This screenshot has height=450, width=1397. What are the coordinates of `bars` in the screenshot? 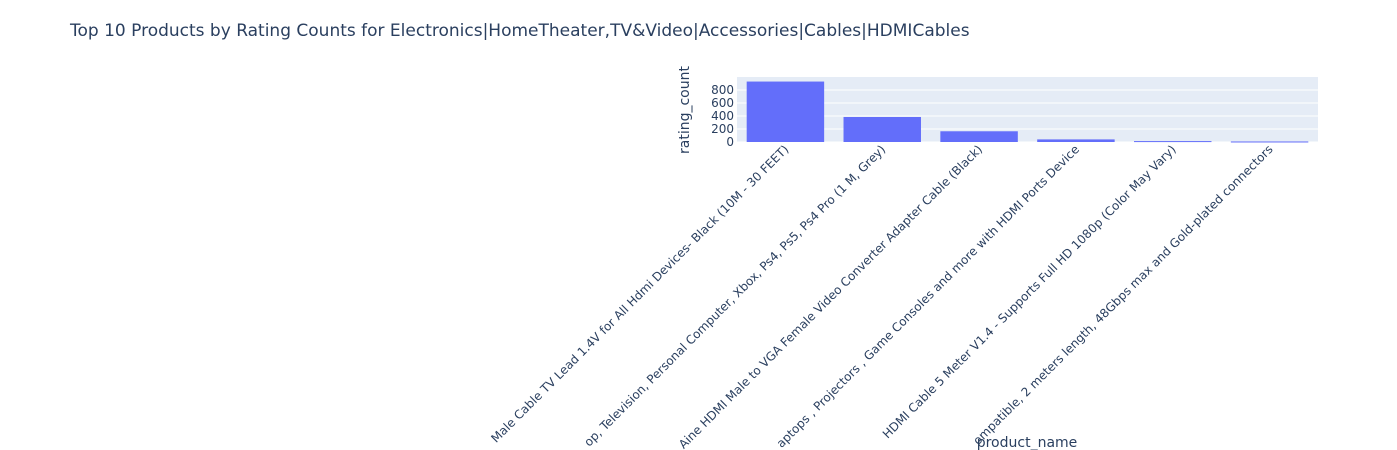 It's located at (1027, 112).